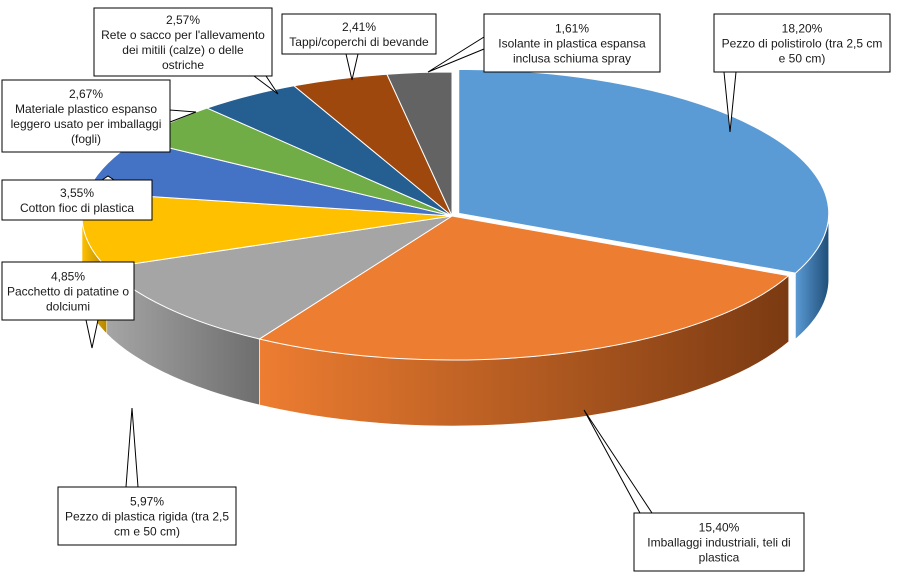 Image resolution: width=900 pixels, height=588 pixels. I want to click on slice-percent-label: 5,97%, so click(147, 502).